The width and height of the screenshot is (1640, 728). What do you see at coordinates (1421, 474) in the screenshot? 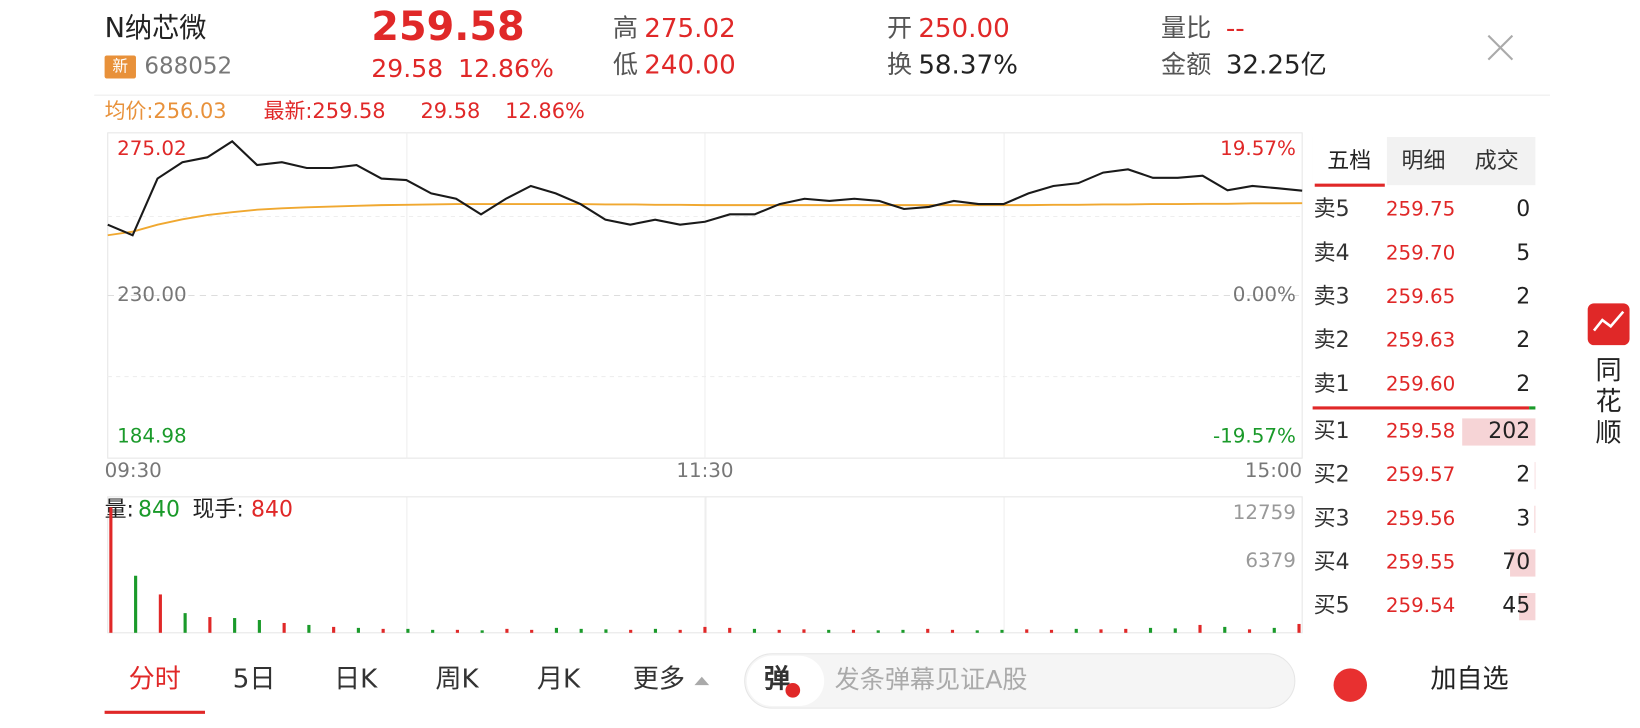
I see `order-price: 259.57` at bounding box center [1421, 474].